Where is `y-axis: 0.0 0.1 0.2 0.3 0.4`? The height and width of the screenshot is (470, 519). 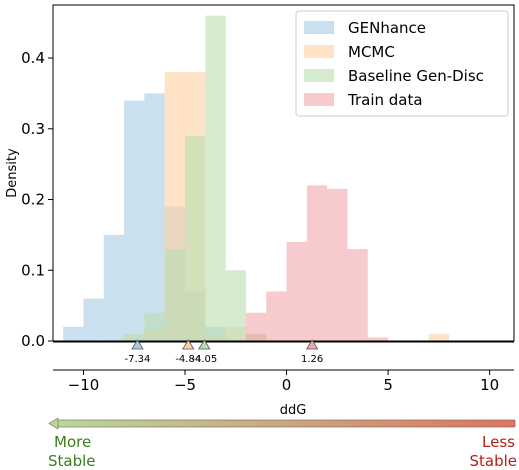 y-axis: 0.0 0.1 0.2 0.3 0.4 is located at coordinates (37, 199).